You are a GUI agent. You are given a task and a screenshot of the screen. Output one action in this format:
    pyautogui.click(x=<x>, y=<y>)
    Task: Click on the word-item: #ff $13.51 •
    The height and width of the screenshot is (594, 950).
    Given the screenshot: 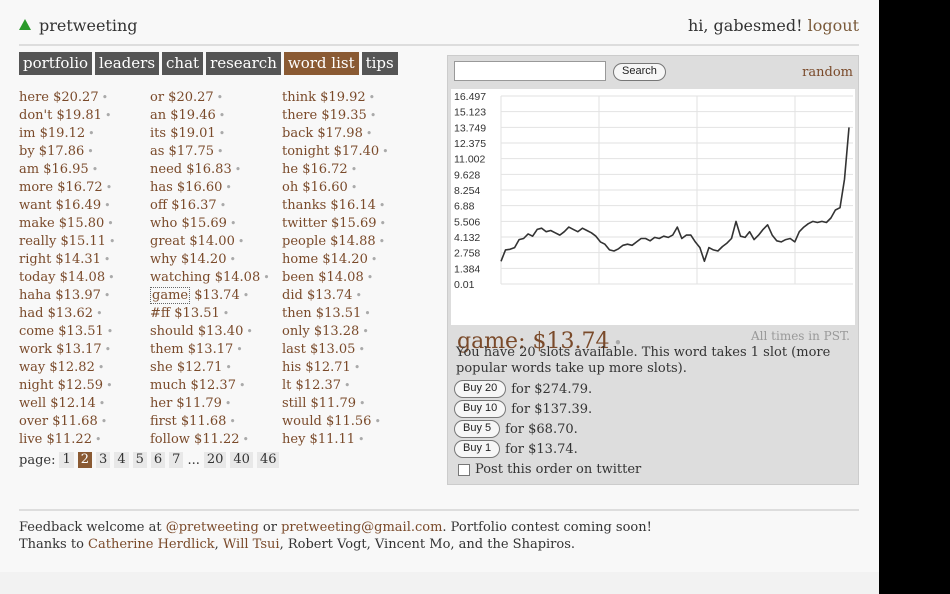 What is the action you would take?
    pyautogui.click(x=210, y=314)
    